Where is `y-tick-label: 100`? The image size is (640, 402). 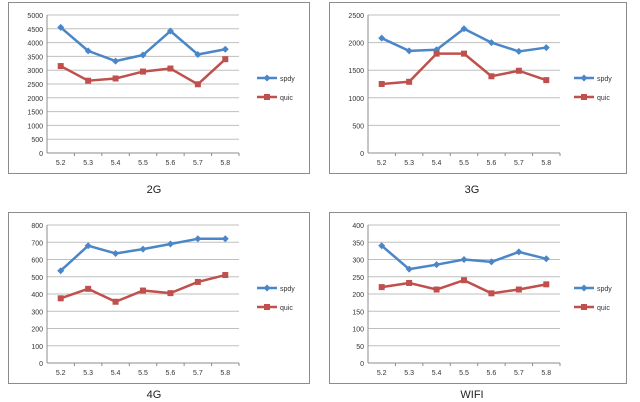
y-tick-label: 100 is located at coordinates (358, 330).